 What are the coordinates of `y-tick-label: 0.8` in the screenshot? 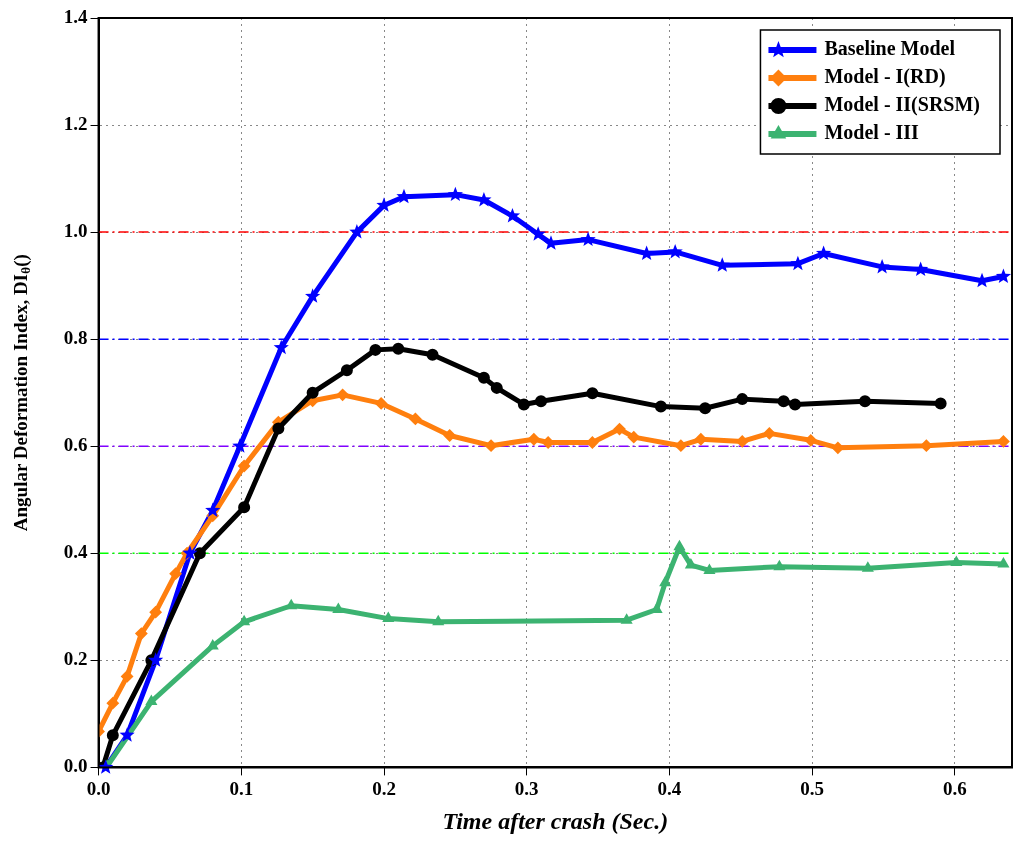 It's located at (75, 338).